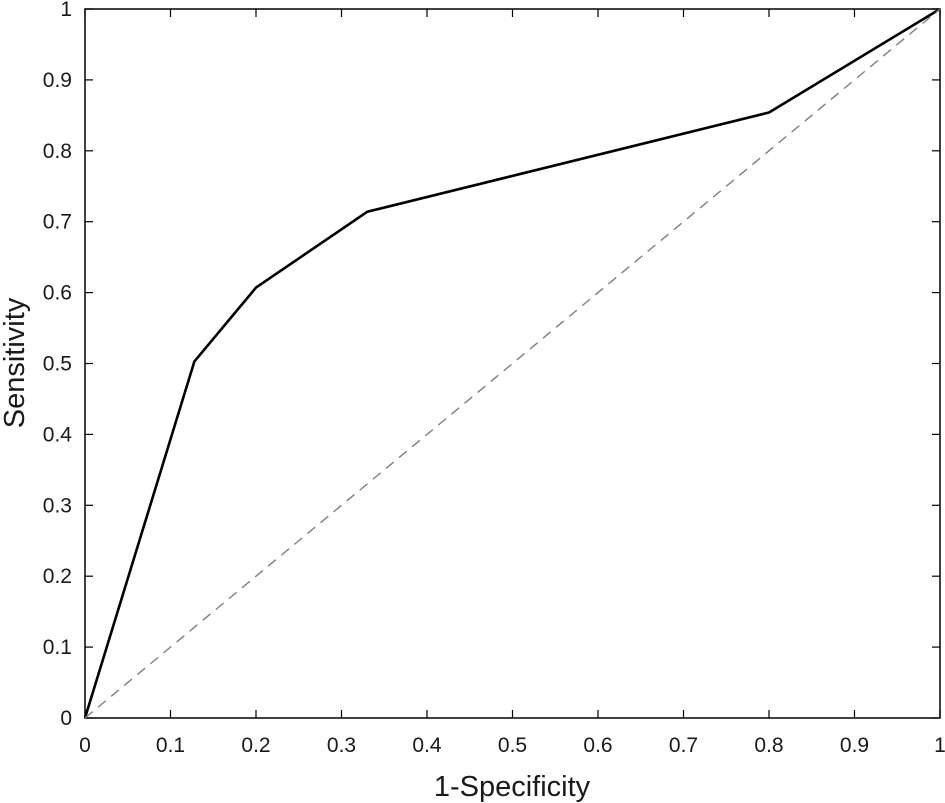  What do you see at coordinates (512, 745) in the screenshot?
I see `x-tick-label: 0.5` at bounding box center [512, 745].